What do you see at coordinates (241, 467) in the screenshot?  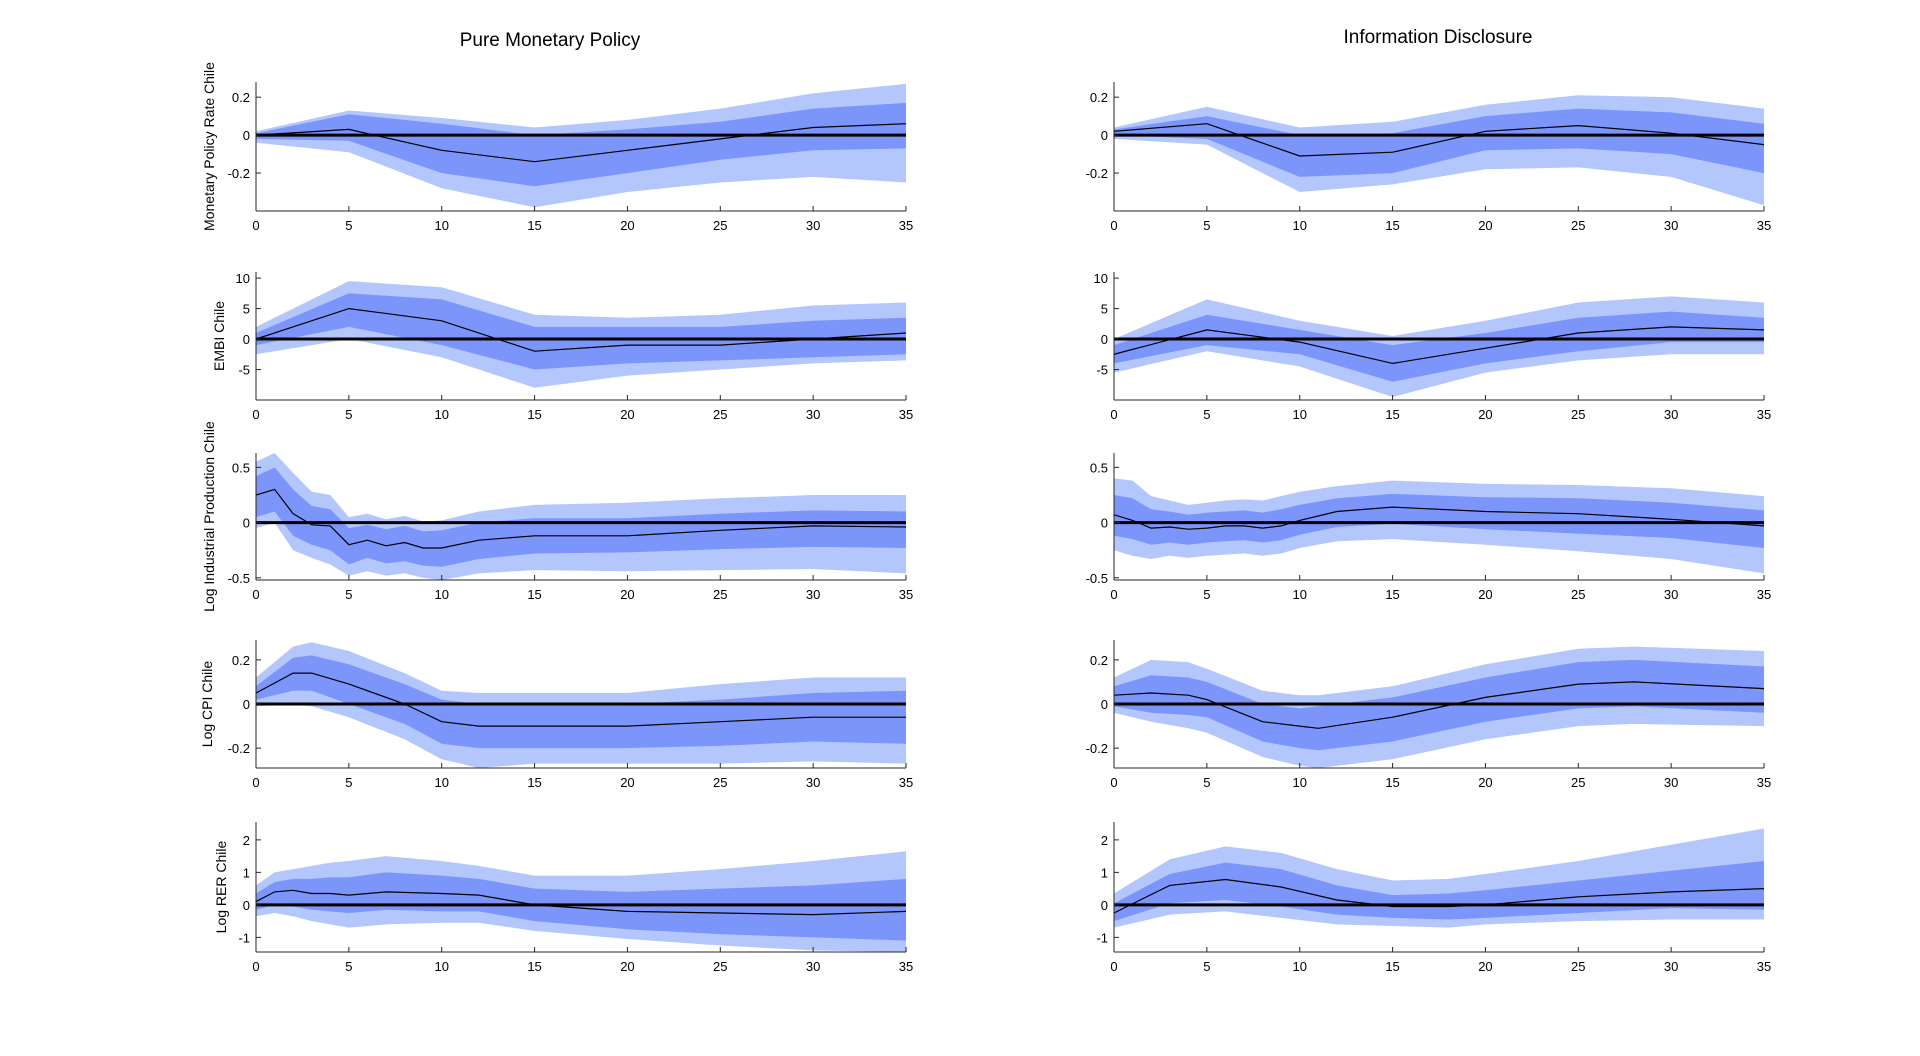 I see `y-tick-label: 0.5` at bounding box center [241, 467].